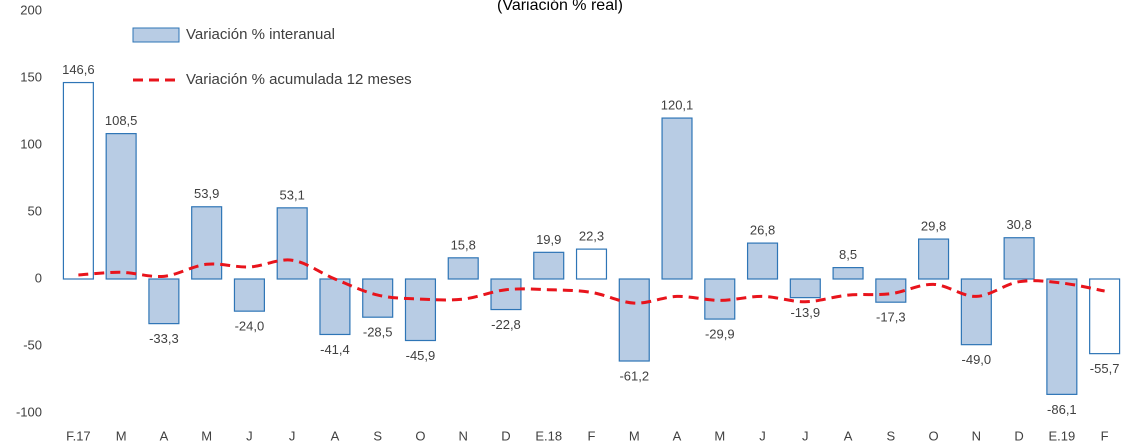 The image size is (1126, 446). Describe the element at coordinates (78, 69) in the screenshot. I see `value-label: 146,6` at that location.